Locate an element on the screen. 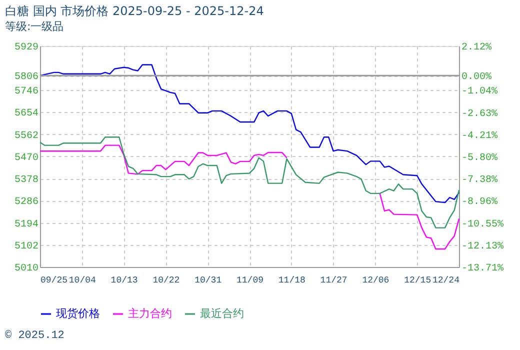 The image size is (520, 350). x-tick-label: 11/18 is located at coordinates (292, 281).